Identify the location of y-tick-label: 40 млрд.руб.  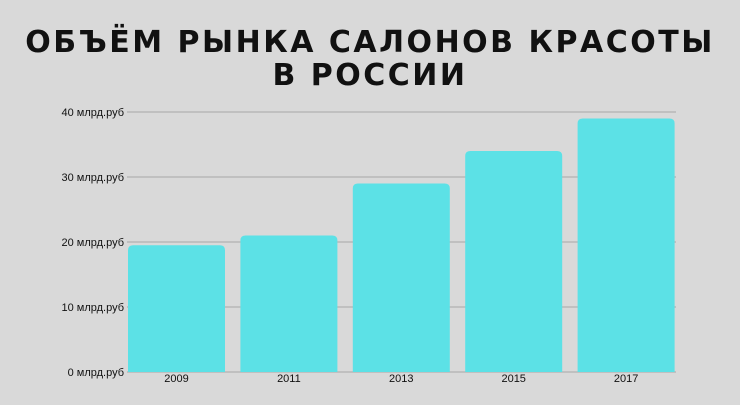
(92, 113).